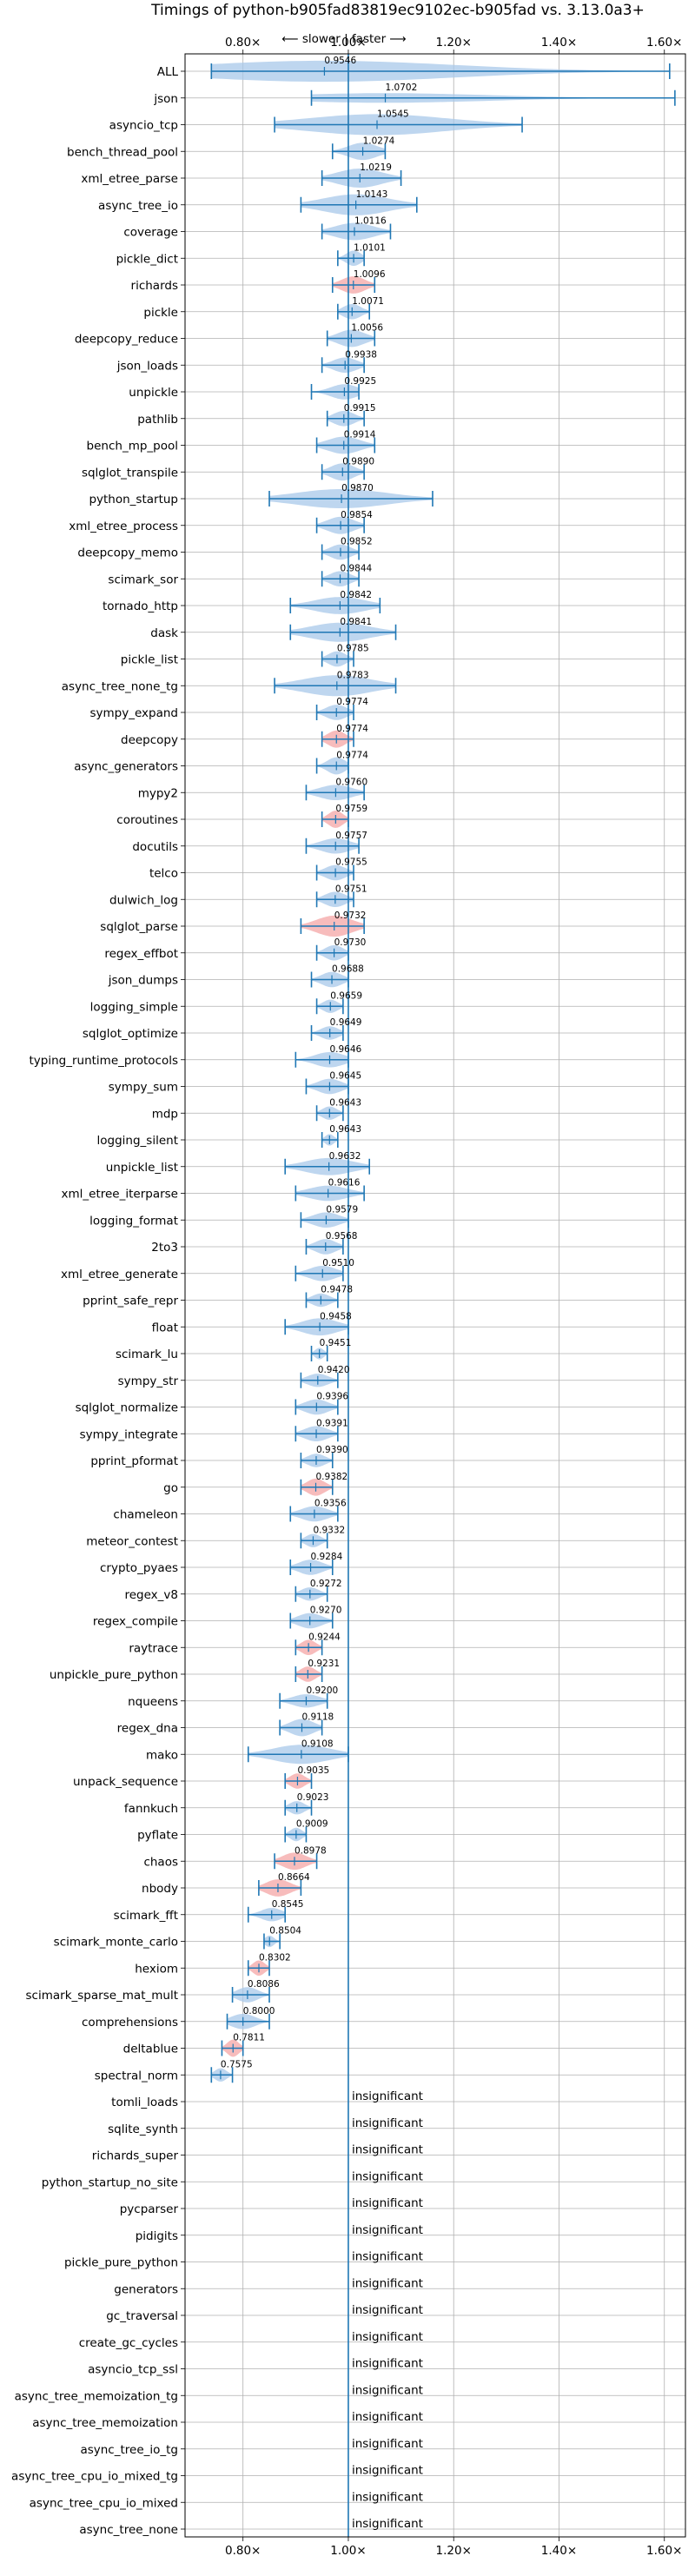  Describe the element at coordinates (147, 1354) in the screenshot. I see `category-label: scimark_lu` at that location.